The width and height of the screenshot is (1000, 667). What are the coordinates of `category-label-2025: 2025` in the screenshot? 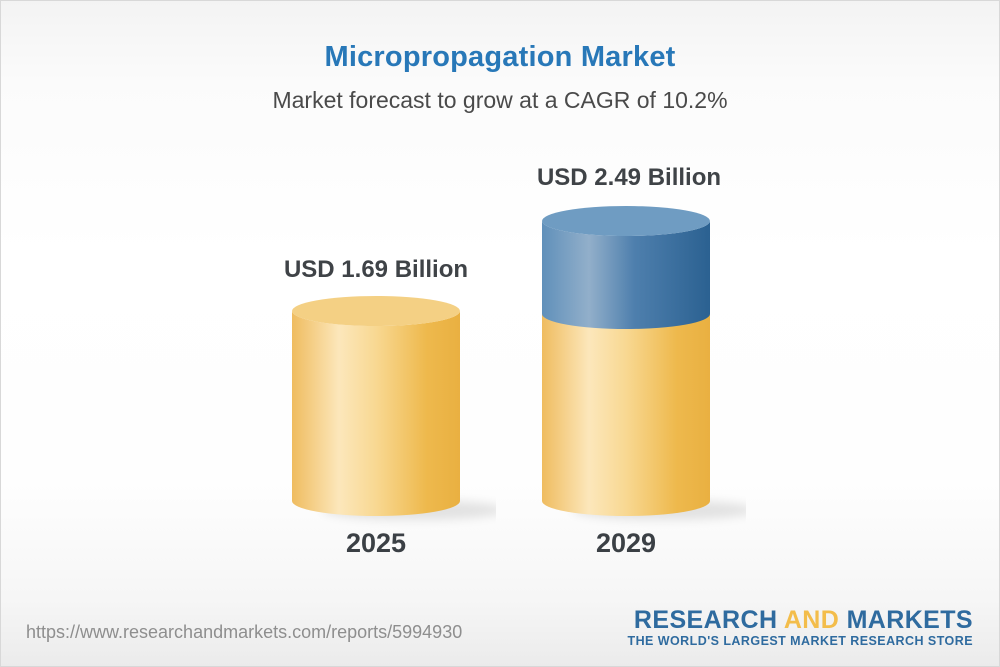 It's located at (376, 543).